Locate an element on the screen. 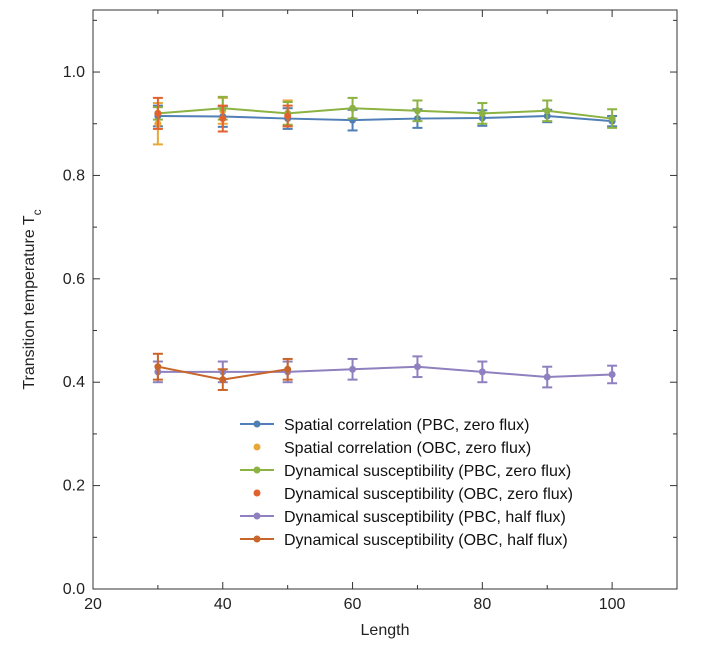 This screenshot has width=704, height=656. y-tick-label: 0.8 is located at coordinates (74, 175).